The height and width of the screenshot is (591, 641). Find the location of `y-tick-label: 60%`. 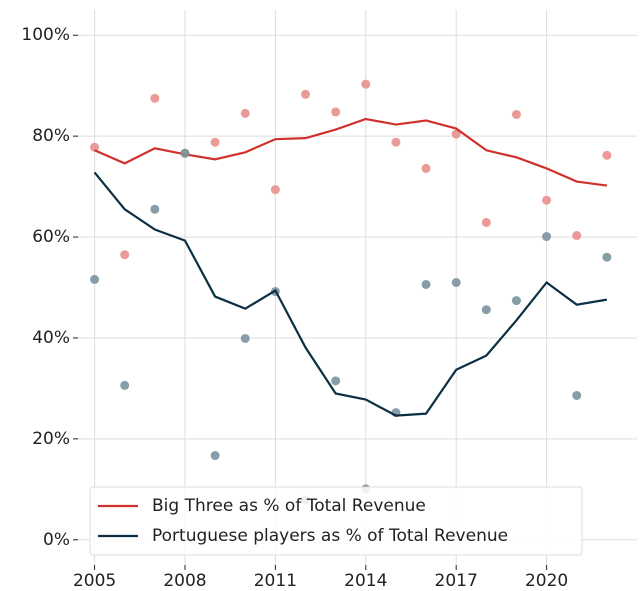

y-tick-label: 60% is located at coordinates (51, 237).